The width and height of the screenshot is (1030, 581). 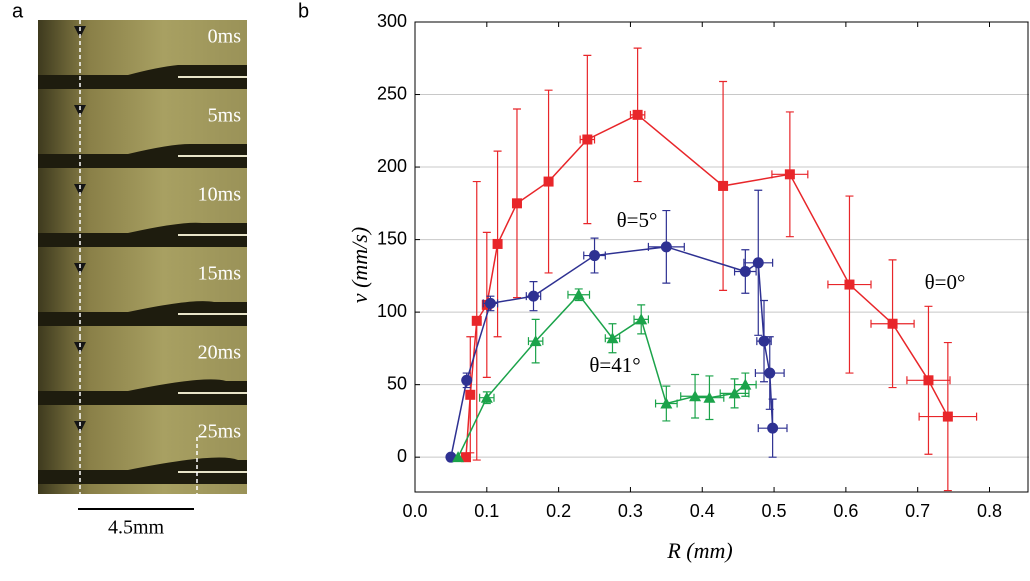 What do you see at coordinates (392, 21) in the screenshot?
I see `y-tick-label: 300` at bounding box center [392, 21].